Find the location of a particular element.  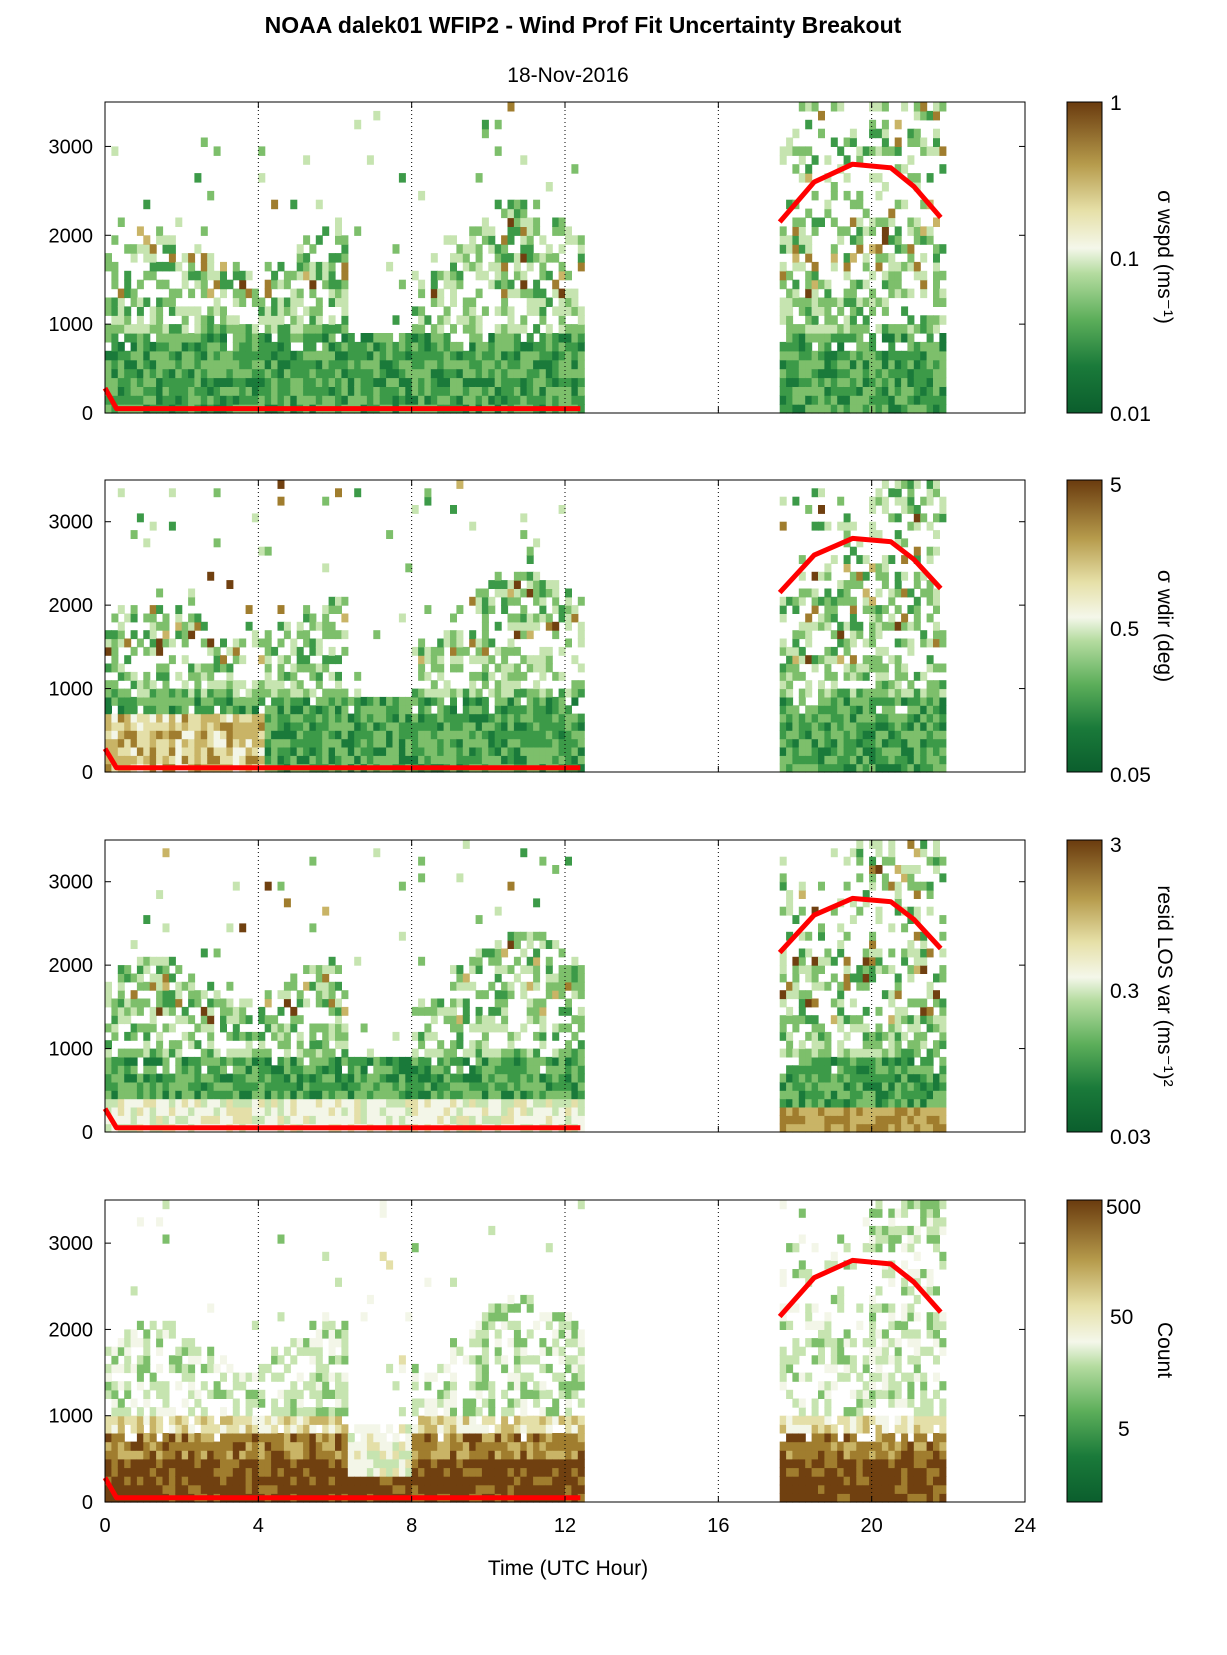

colorbar-wdir is located at coordinates (1084, 626).